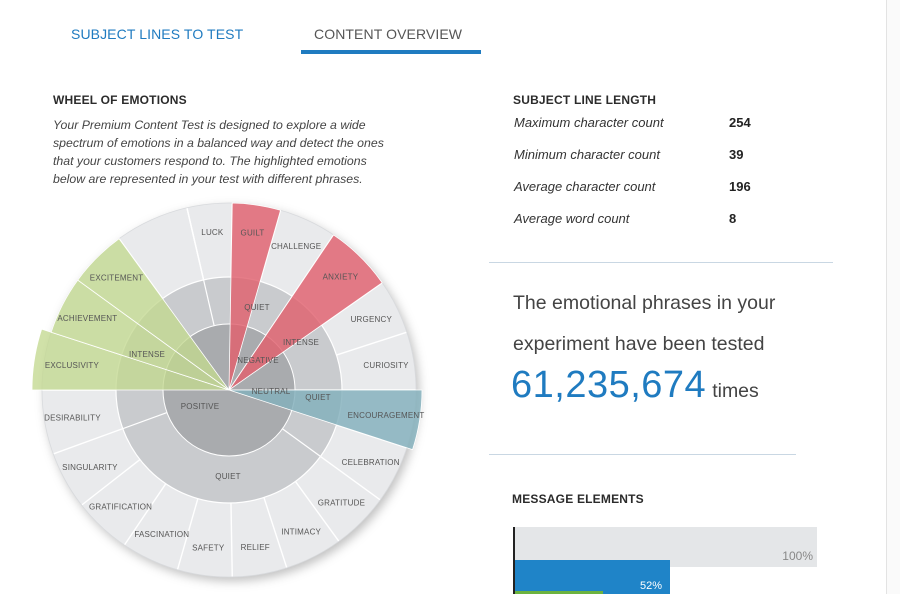 Image resolution: width=900 pixels, height=594 pixels. I want to click on emotion-label-achievement: ACHIEVEMENT, so click(87, 318).